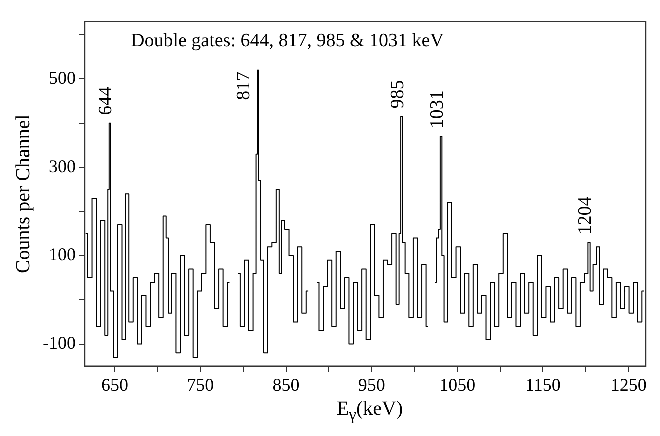 This screenshot has width=660, height=436. What do you see at coordinates (200, 384) in the screenshot?
I see `x-tick-label: 750` at bounding box center [200, 384].